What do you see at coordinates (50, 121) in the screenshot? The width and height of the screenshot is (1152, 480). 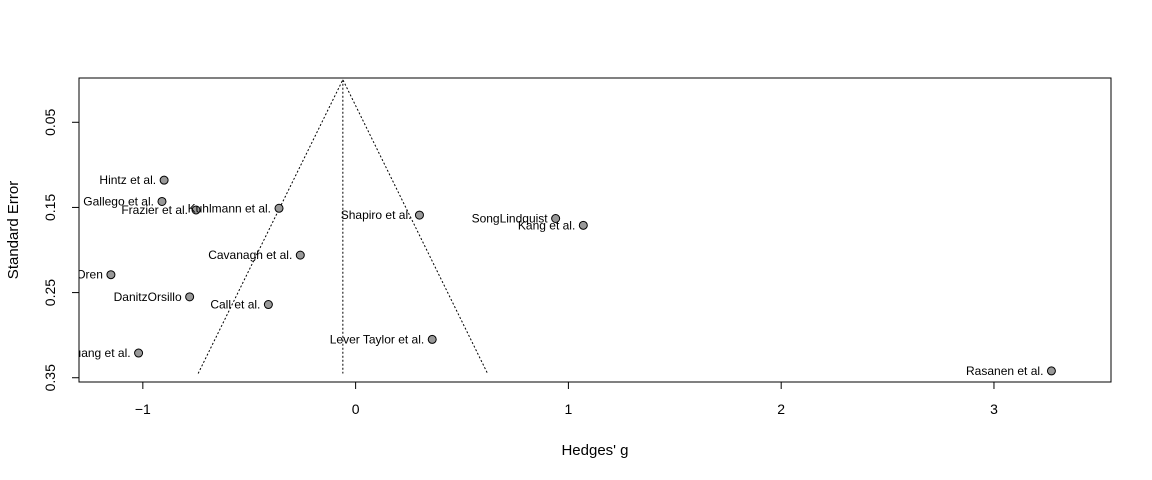 I see `y-tick-label: 0.05` at bounding box center [50, 121].